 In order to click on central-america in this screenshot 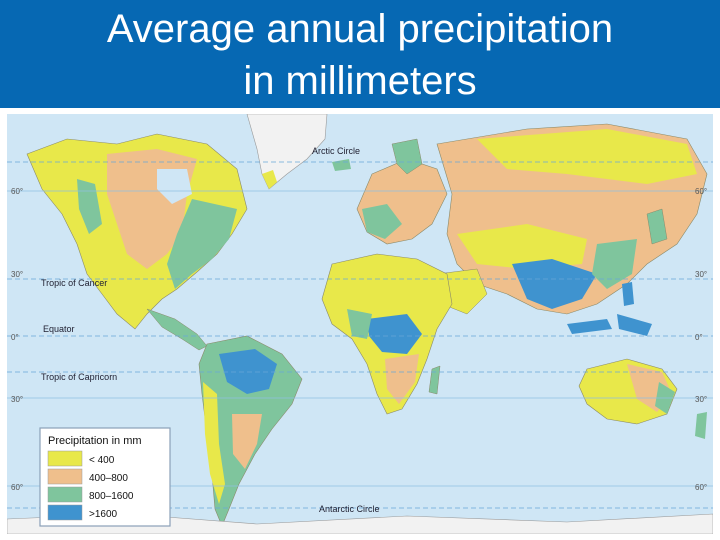, I will do `click(177, 329)`.